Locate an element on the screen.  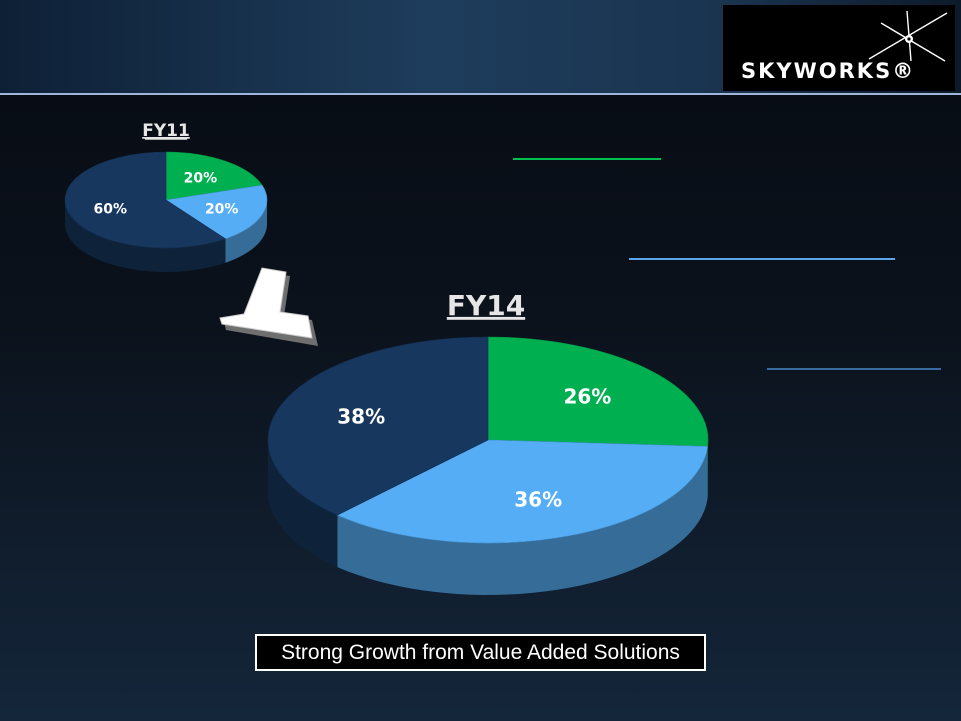
logo-star-icon is located at coordinates (908, 36).